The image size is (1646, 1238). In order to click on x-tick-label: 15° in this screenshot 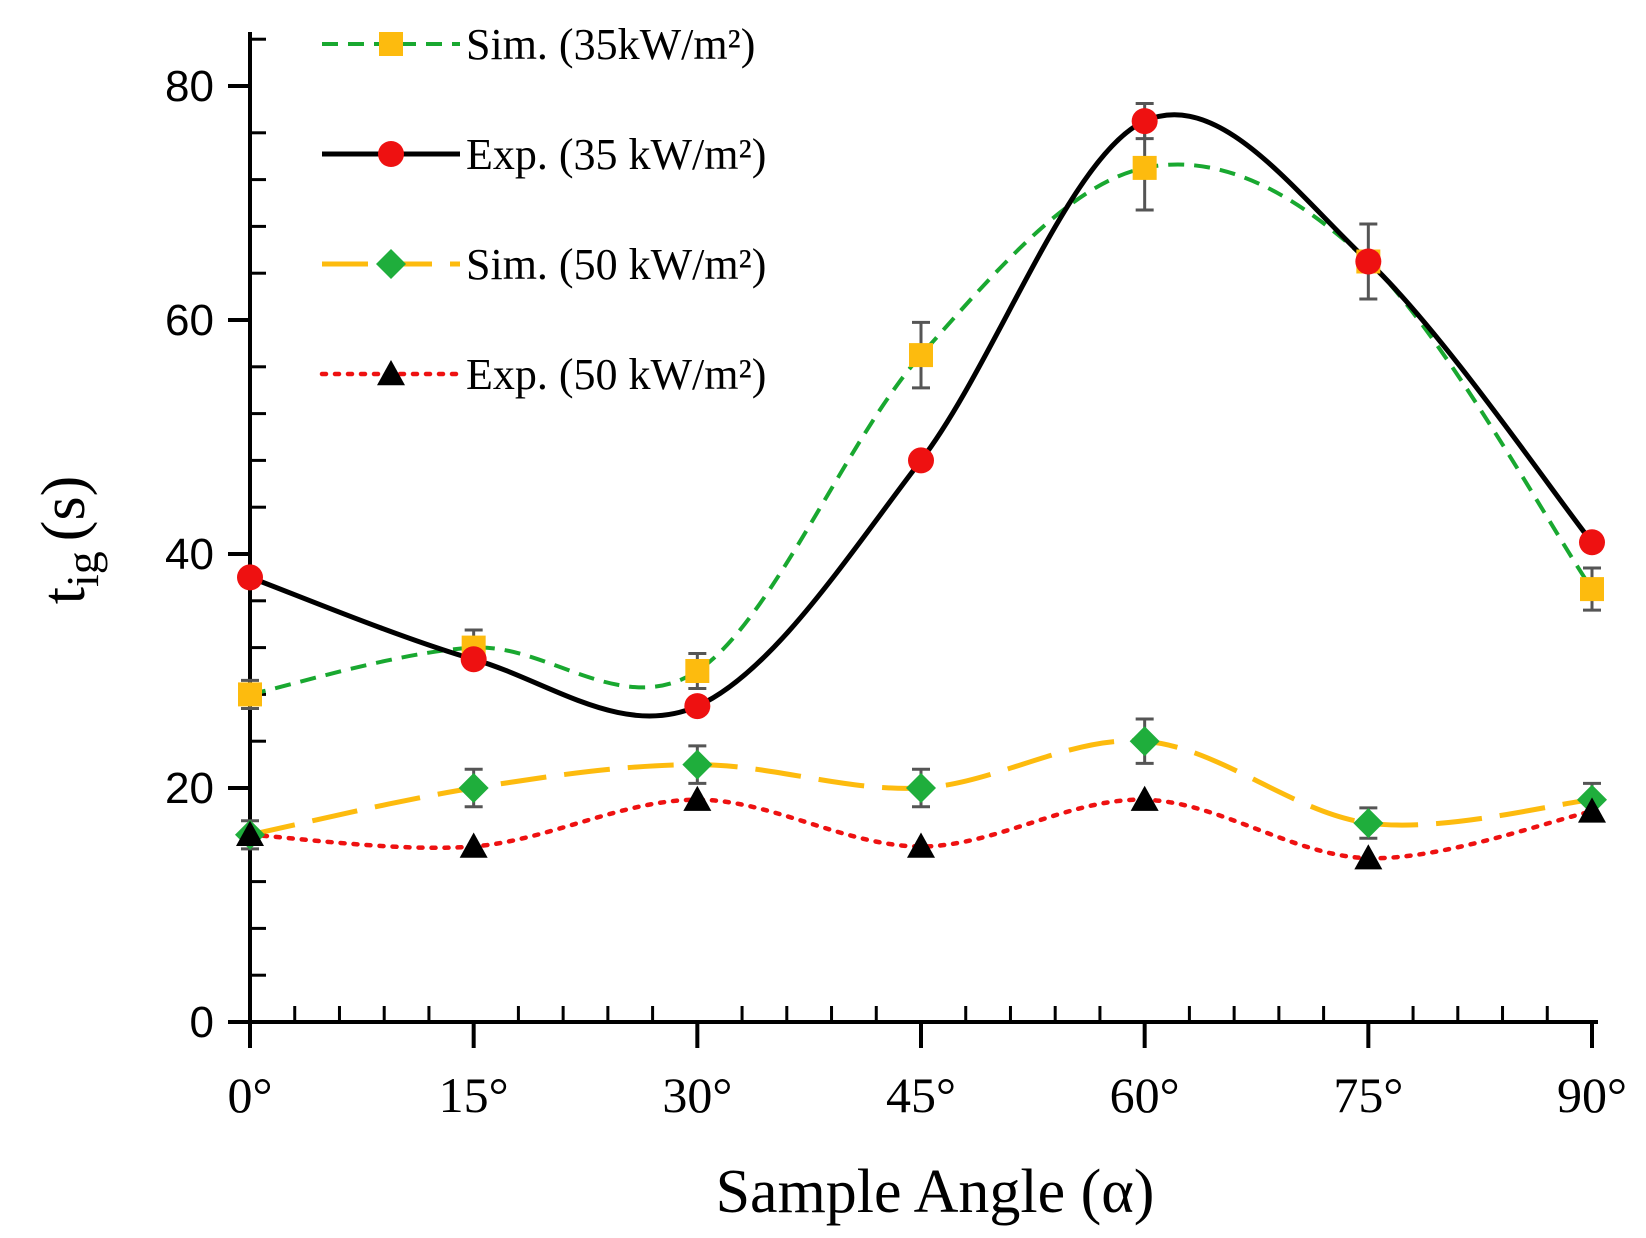, I will do `click(474, 1095)`.